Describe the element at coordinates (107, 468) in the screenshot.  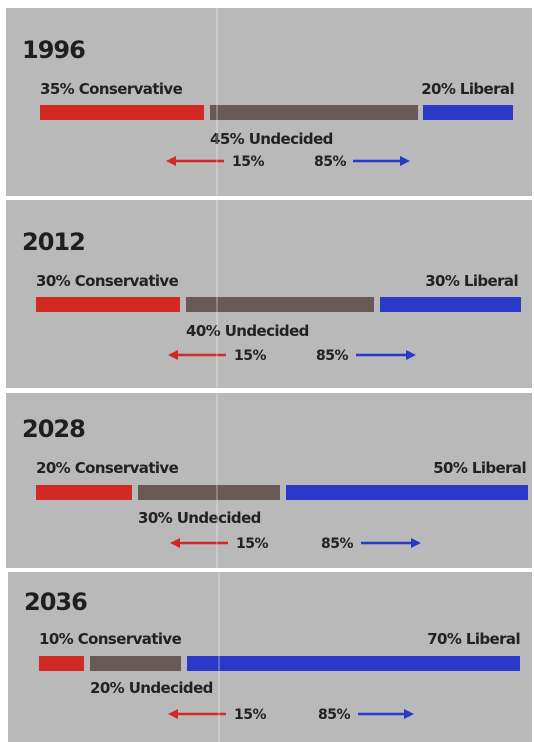
I see `conservative-label: 20% Conservative` at that location.